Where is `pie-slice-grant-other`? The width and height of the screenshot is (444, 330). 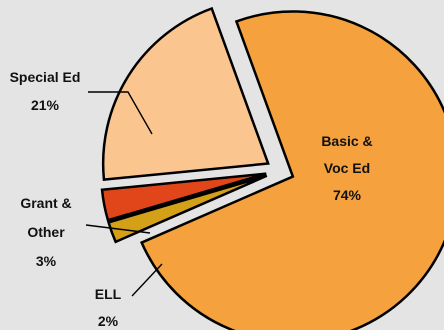 pie-slice-grant-other is located at coordinates (183, 197).